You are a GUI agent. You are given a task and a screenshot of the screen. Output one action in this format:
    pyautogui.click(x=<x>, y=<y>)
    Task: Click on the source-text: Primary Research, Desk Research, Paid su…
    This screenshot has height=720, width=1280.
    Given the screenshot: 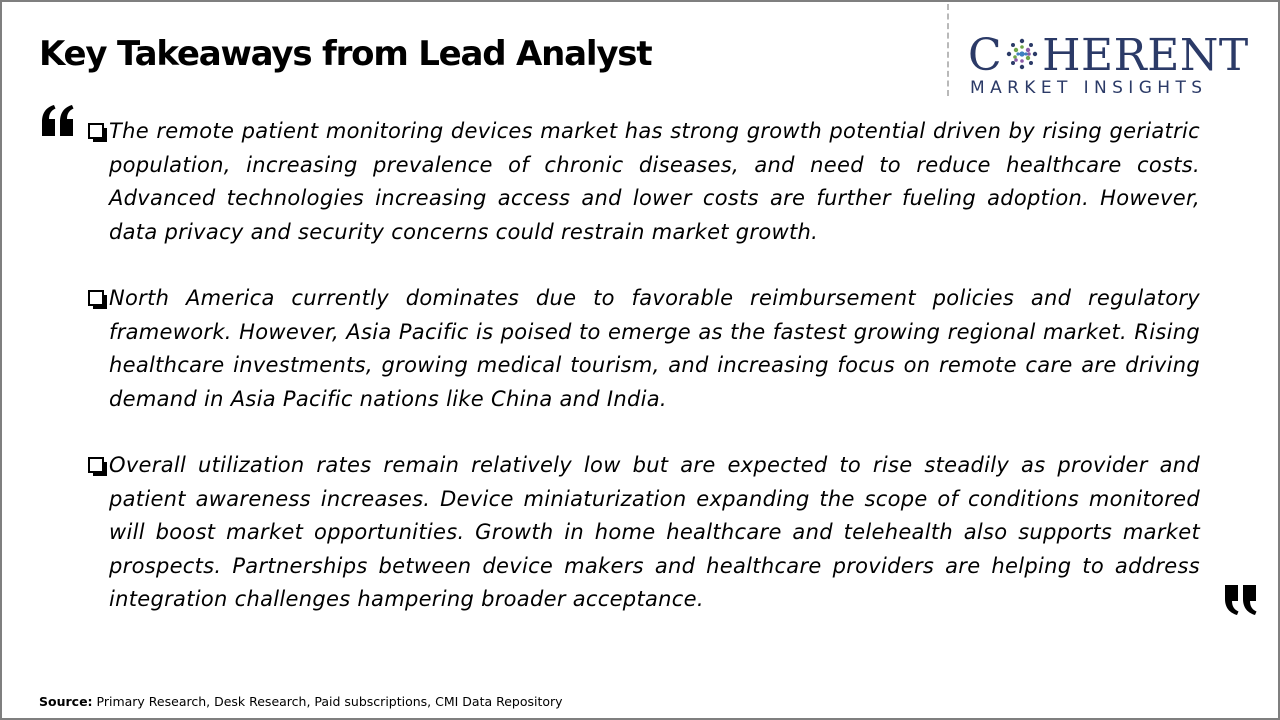 What is the action you would take?
    pyautogui.click(x=327, y=701)
    